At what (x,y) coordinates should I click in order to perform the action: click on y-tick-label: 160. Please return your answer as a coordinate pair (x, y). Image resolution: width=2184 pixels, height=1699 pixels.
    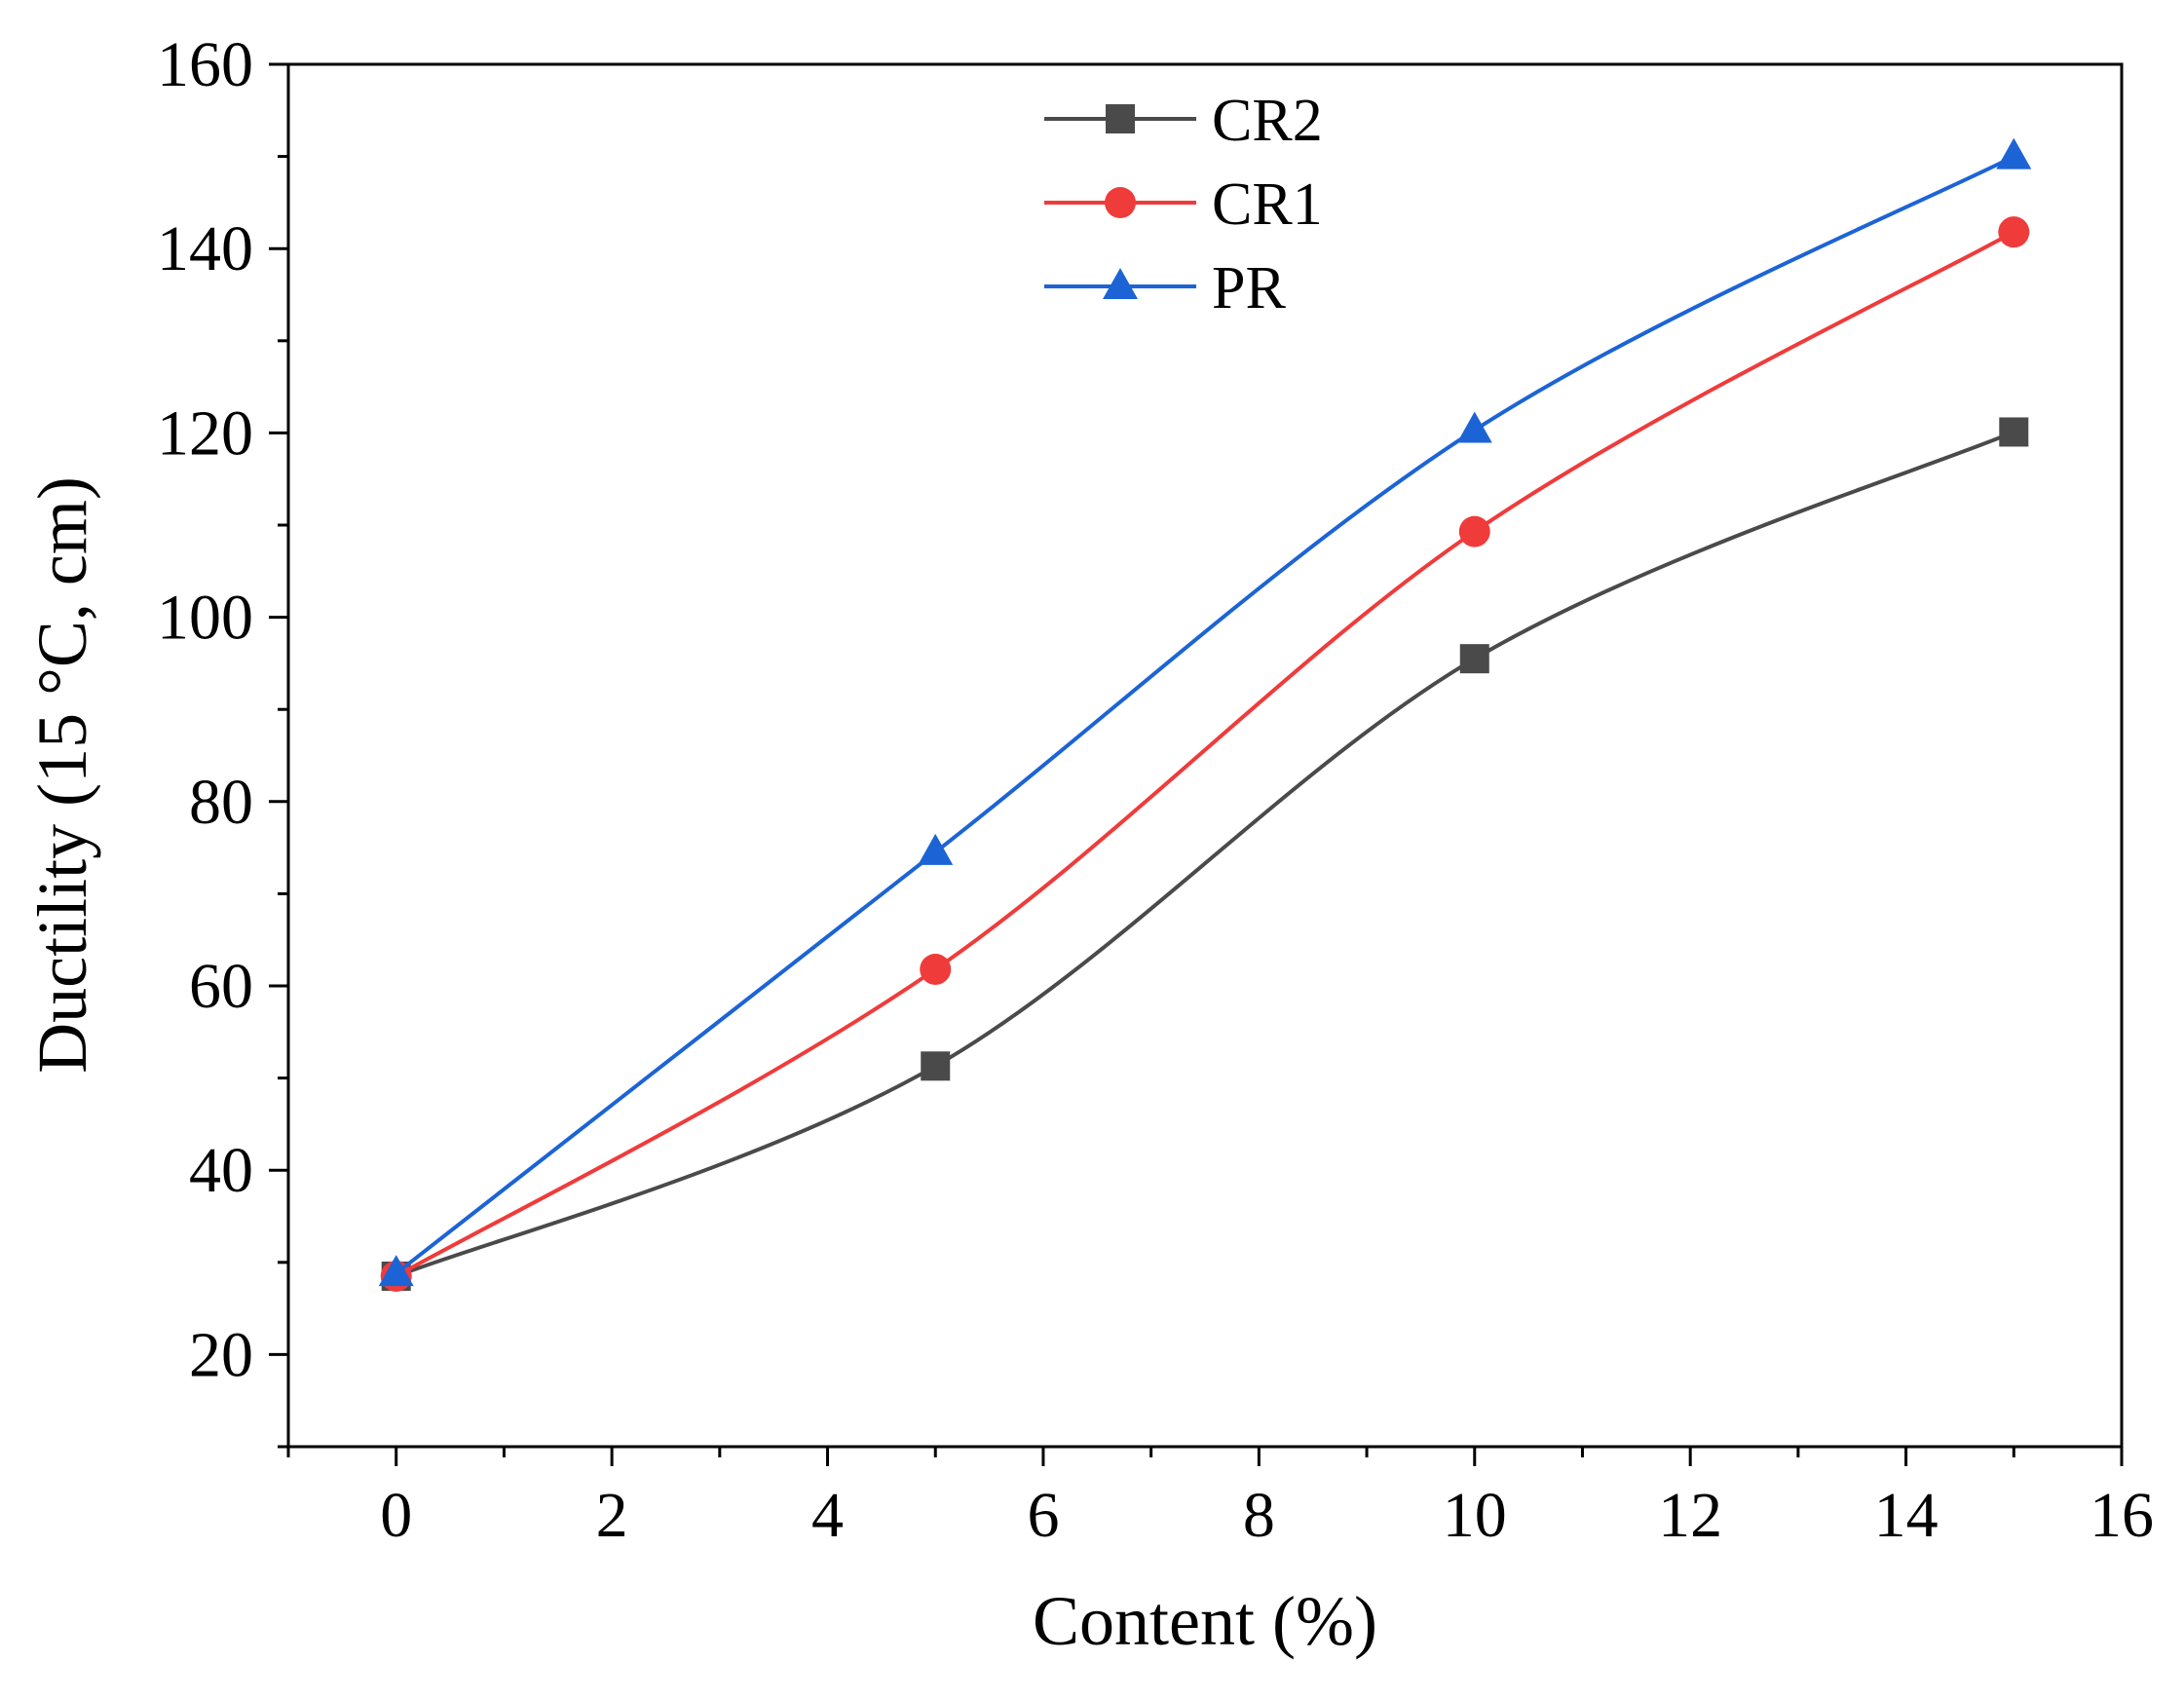
    Looking at the image, I should click on (205, 64).